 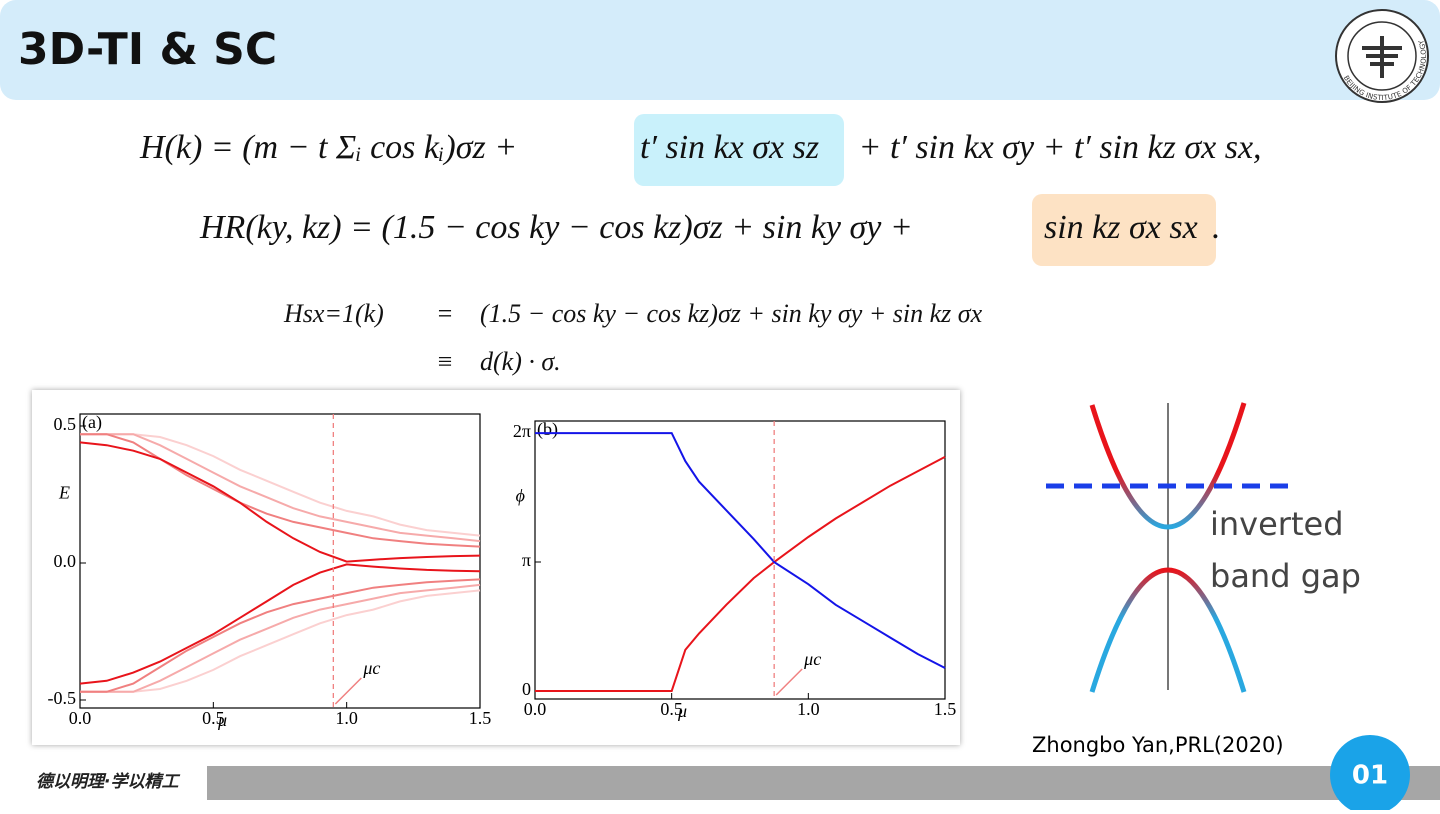 I want to click on band-schematic: inverted band gap, so click(x=1203, y=547).